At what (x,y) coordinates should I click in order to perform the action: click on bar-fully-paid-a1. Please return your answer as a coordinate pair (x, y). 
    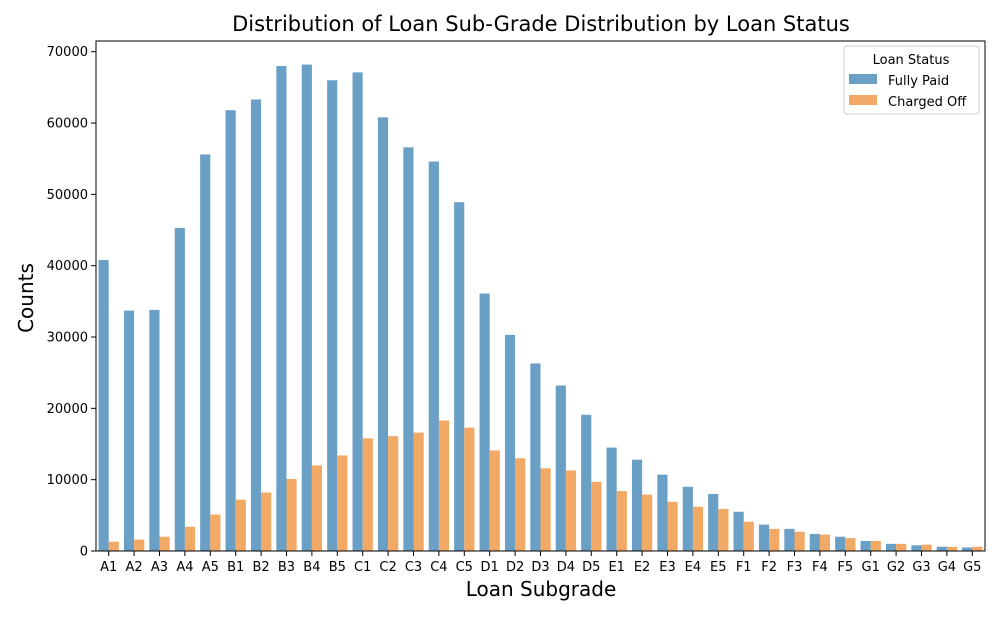
    Looking at the image, I should click on (103, 405).